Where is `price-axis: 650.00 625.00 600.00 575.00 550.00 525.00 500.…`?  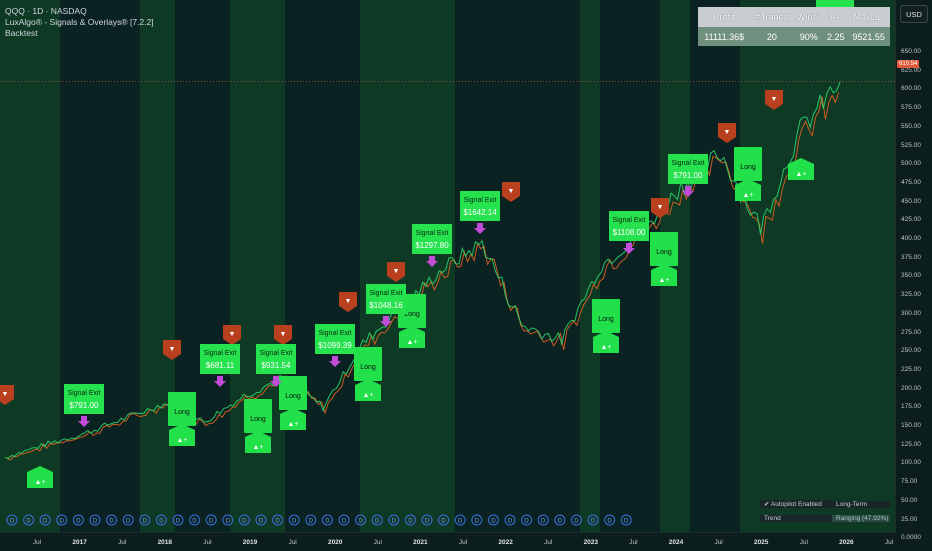
price-axis: 650.00 625.00 600.00 575.00 550.00 525.00 500.… is located at coordinates (913, 270).